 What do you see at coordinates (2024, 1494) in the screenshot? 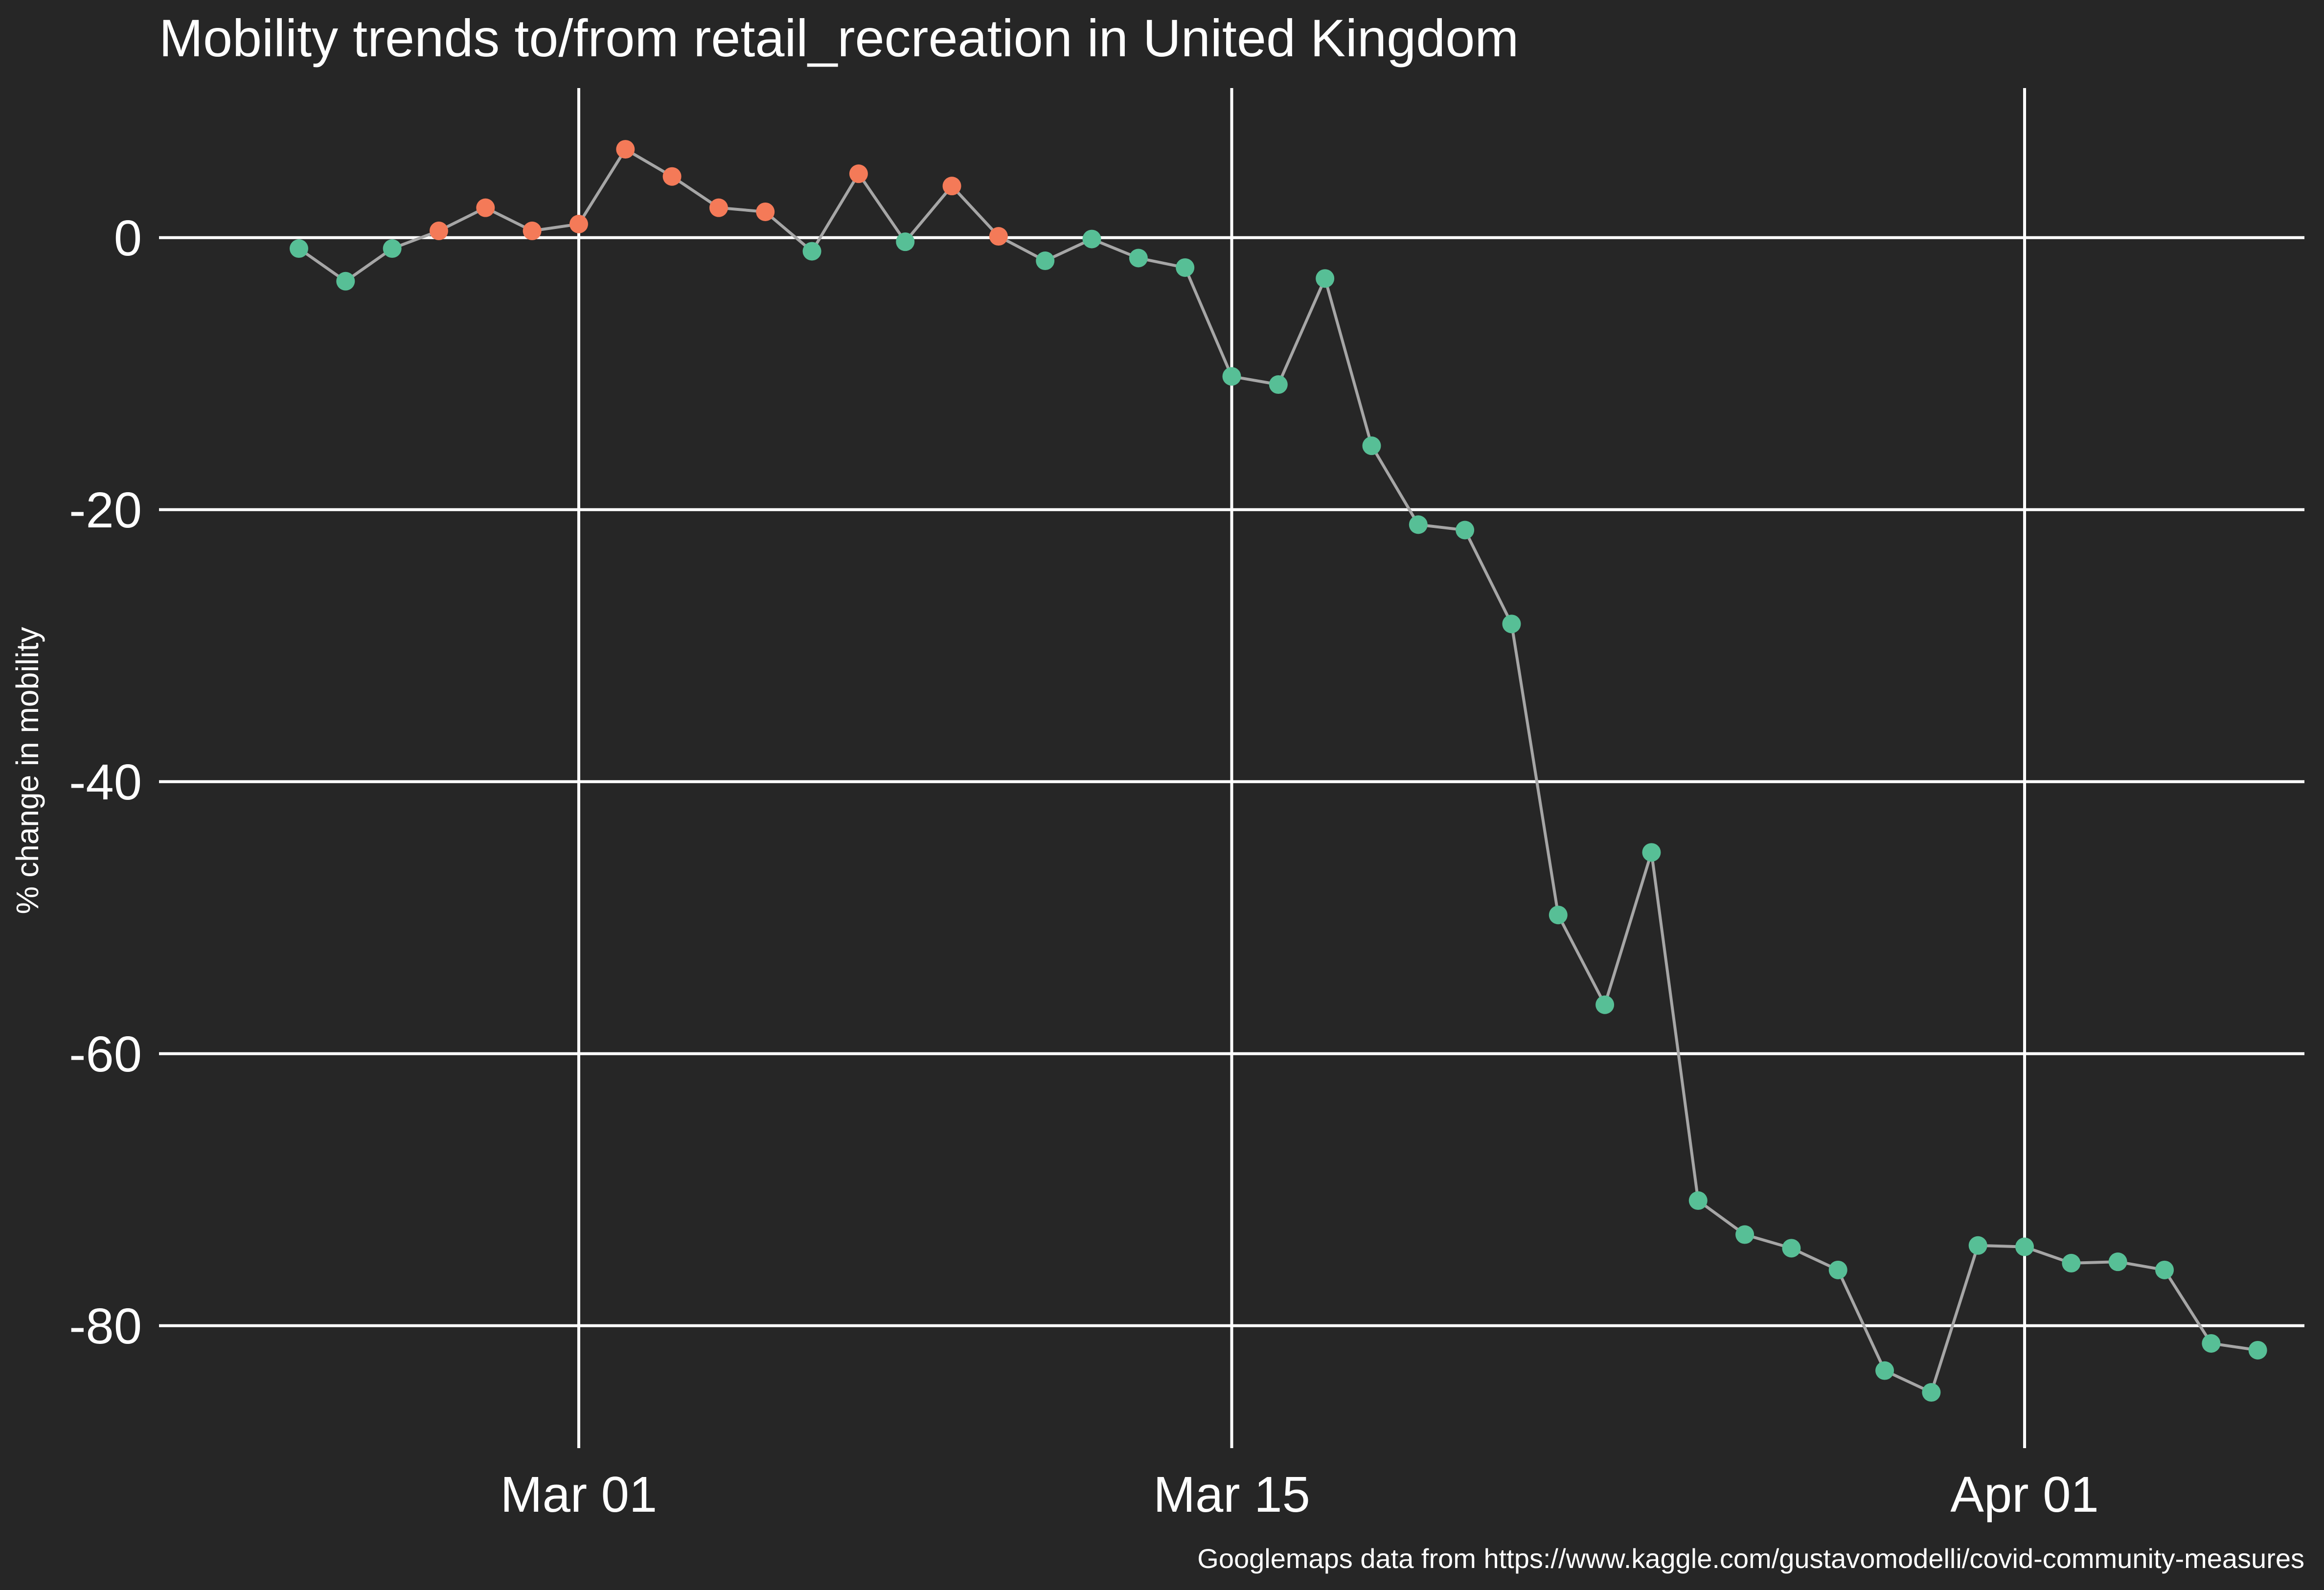
I see `x-tick-label: Apr 01` at bounding box center [2024, 1494].